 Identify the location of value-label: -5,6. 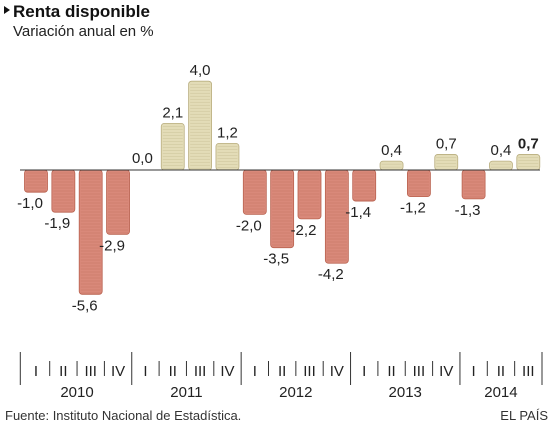
(85, 305).